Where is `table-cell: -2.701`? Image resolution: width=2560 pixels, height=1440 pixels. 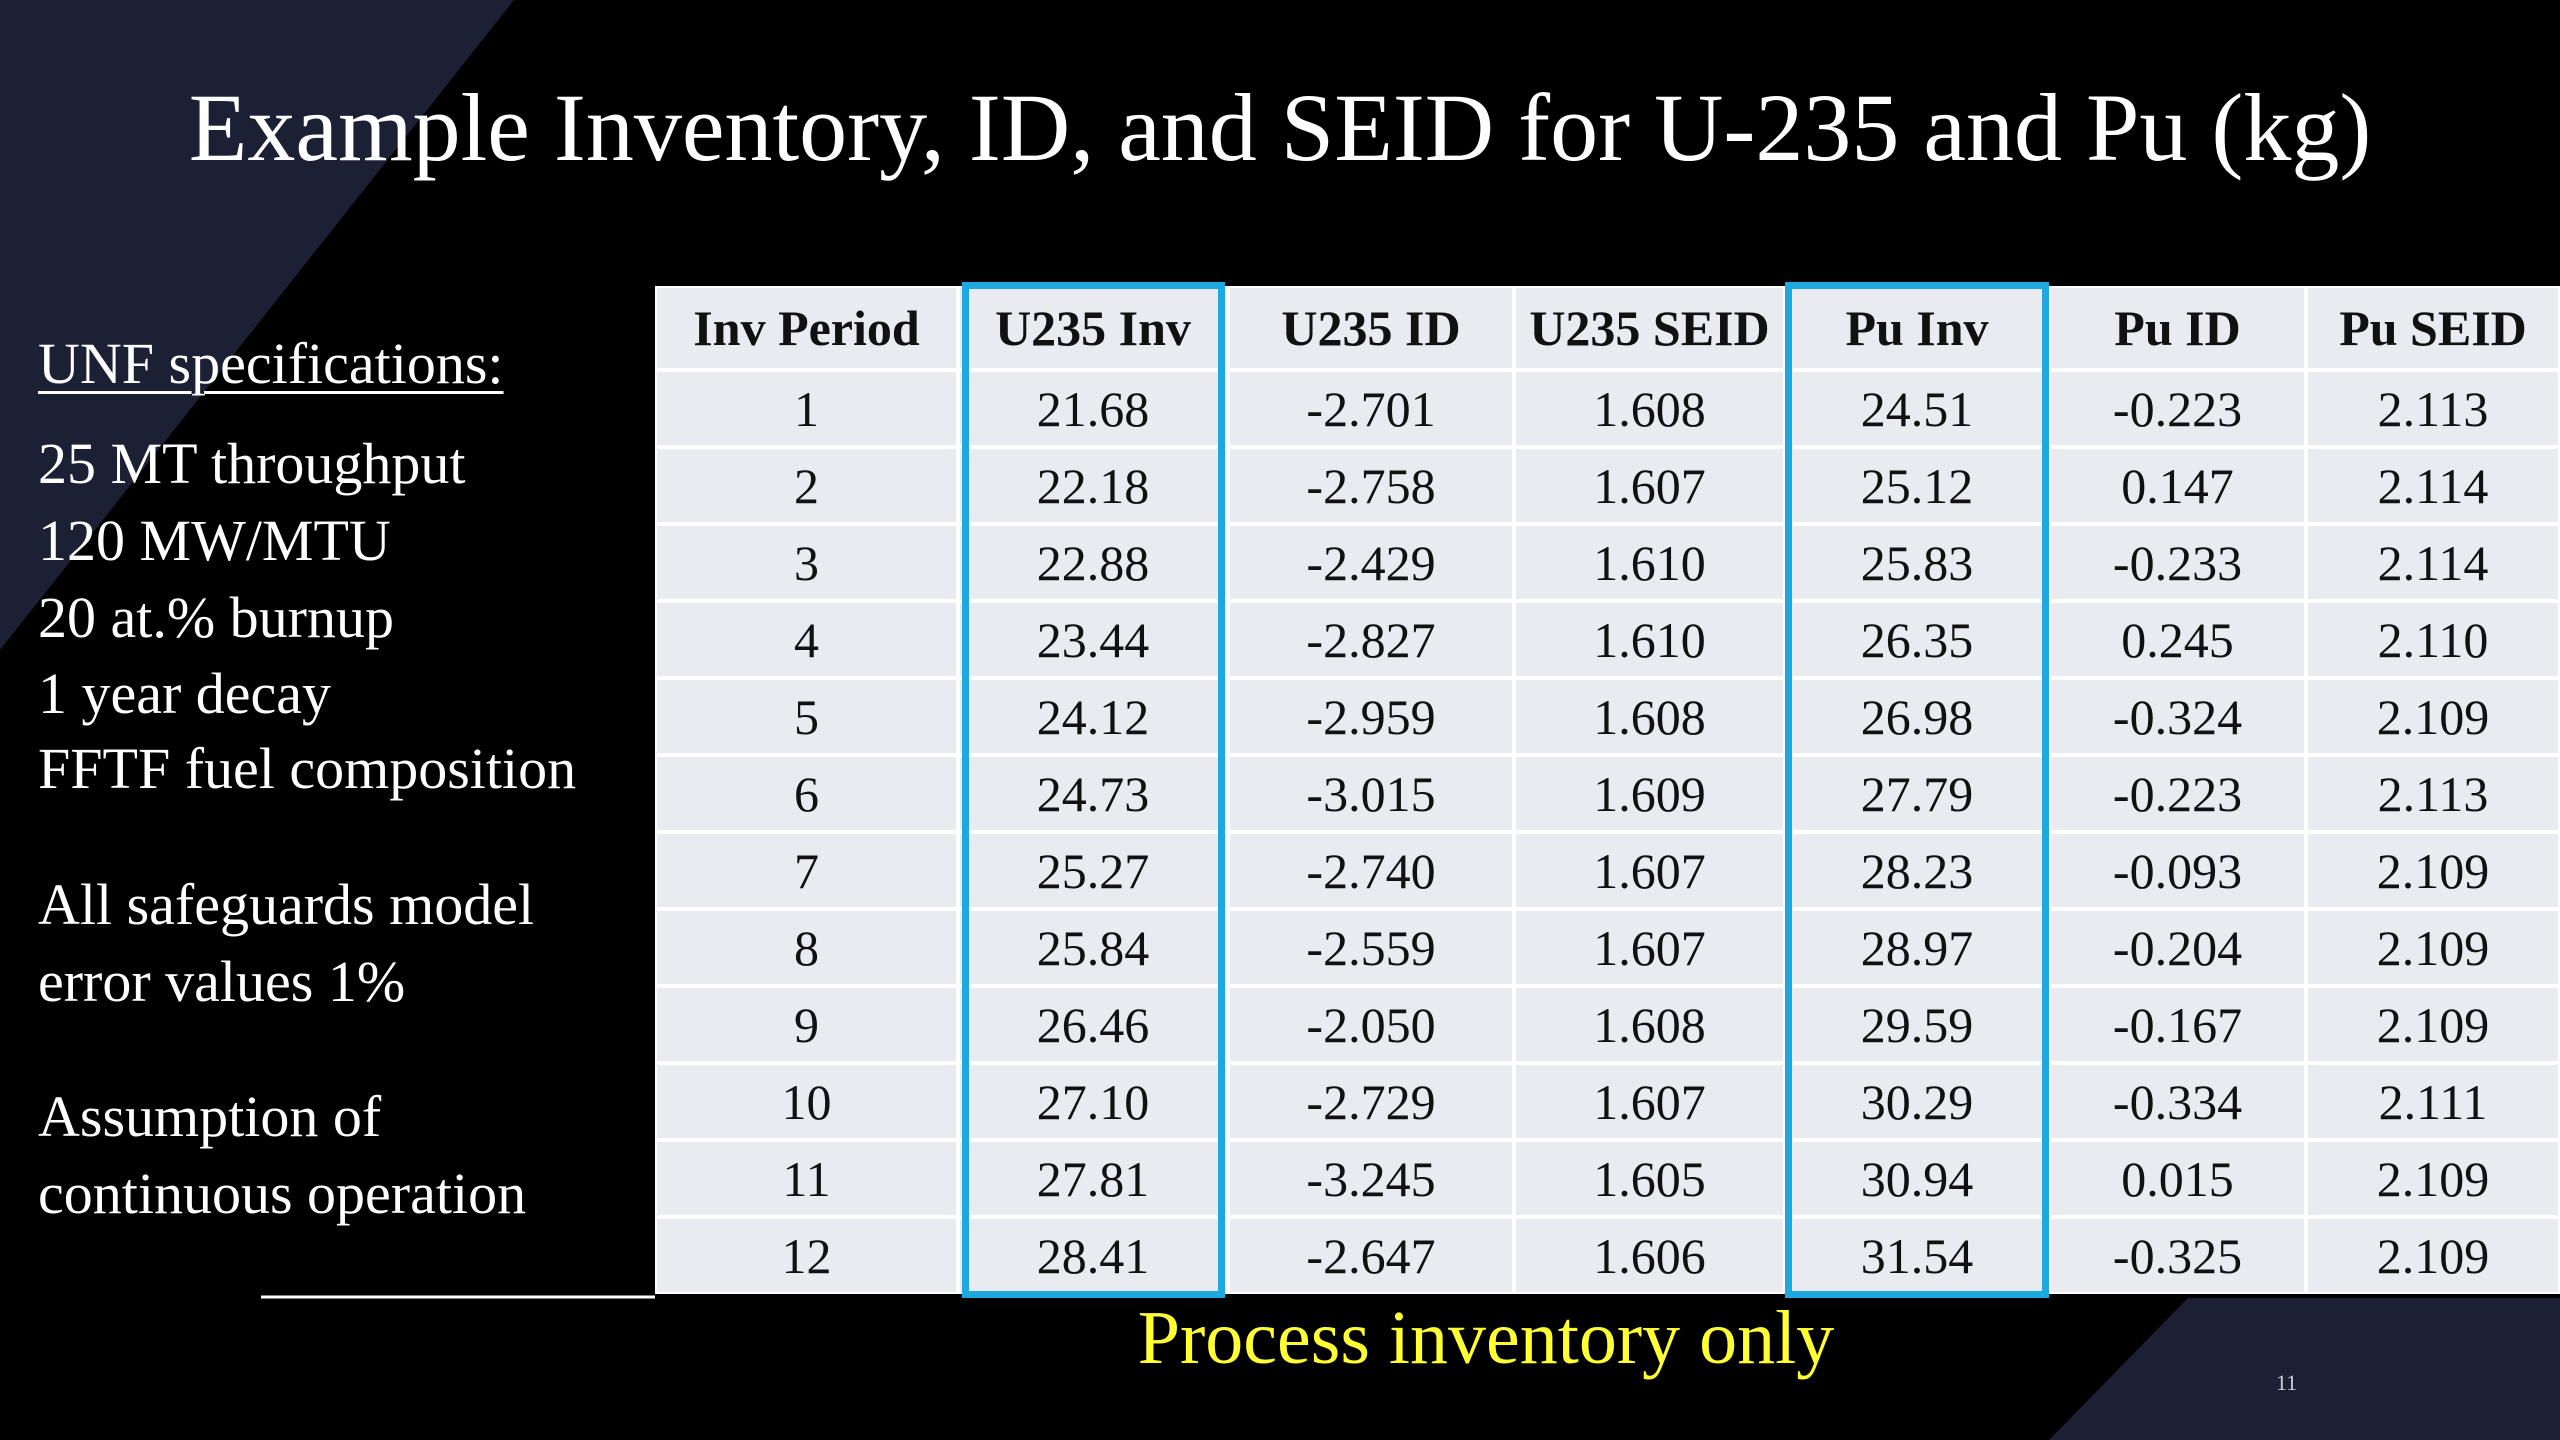
table-cell: -2.701 is located at coordinates (1371, 408).